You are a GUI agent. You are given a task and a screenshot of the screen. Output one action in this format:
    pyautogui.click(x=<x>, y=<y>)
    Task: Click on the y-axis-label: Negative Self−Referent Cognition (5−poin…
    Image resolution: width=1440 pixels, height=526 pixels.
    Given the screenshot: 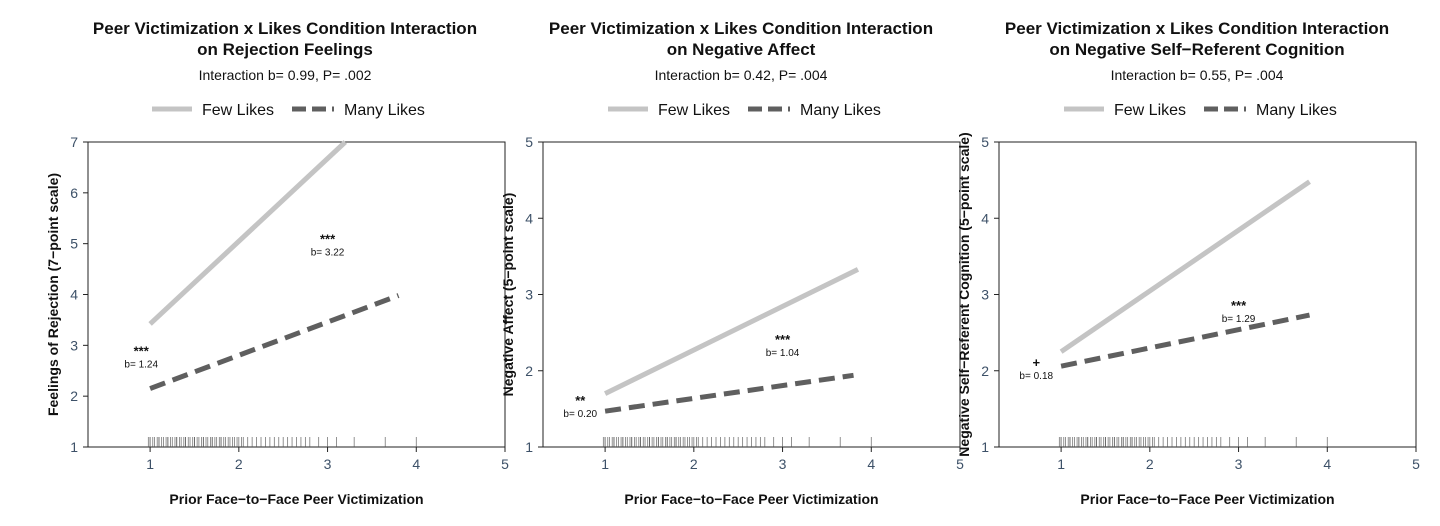 What is the action you would take?
    pyautogui.click(x=964, y=294)
    